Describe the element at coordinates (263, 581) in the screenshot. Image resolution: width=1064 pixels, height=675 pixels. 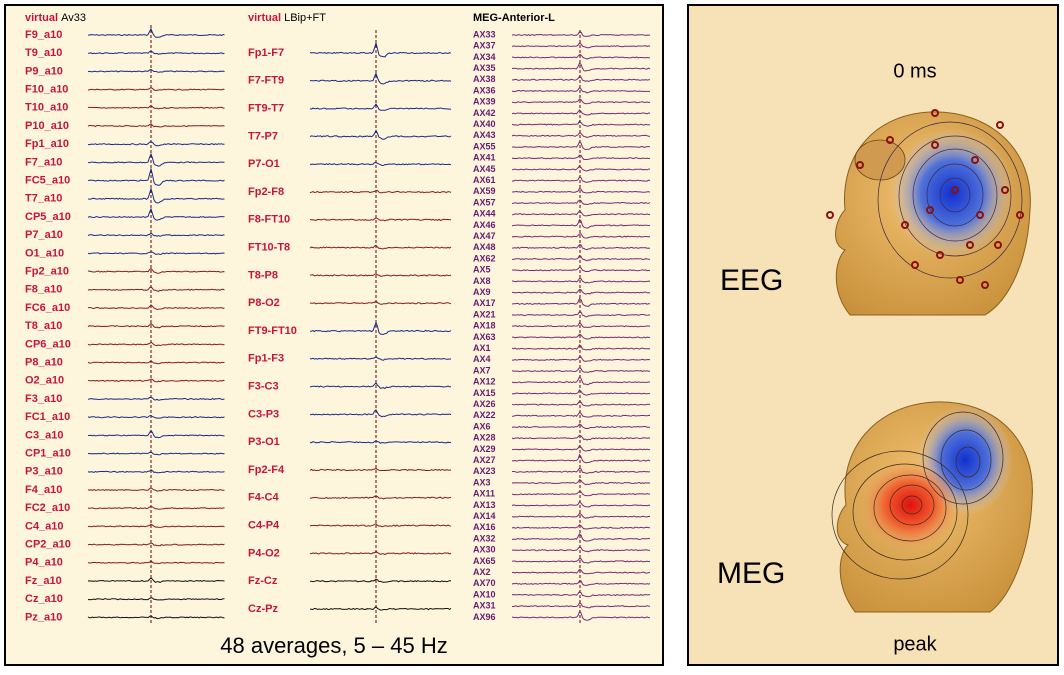
I see `channel-label: Fz-Cz` at that location.